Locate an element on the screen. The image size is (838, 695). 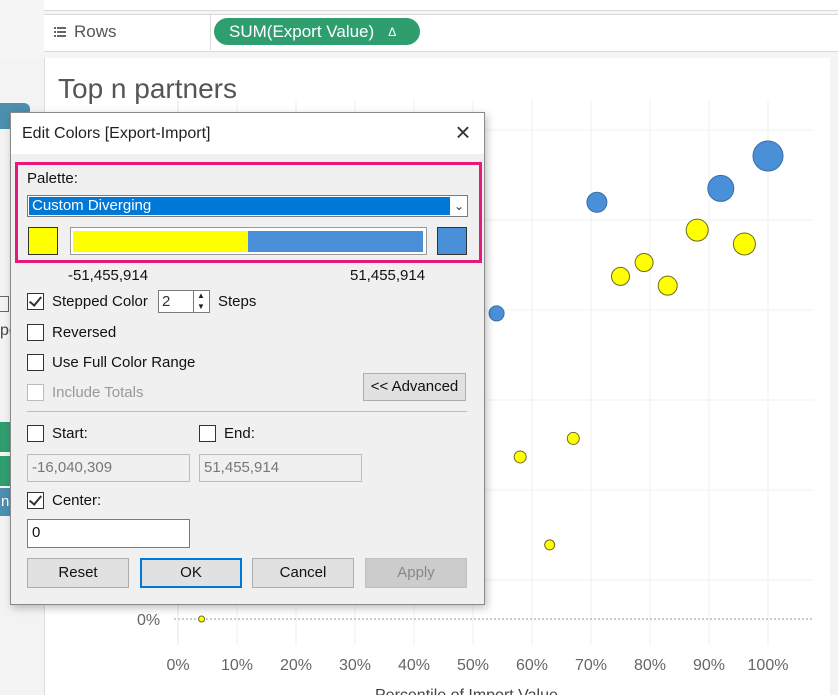
steps-input: 2 is located at coordinates (176, 301).